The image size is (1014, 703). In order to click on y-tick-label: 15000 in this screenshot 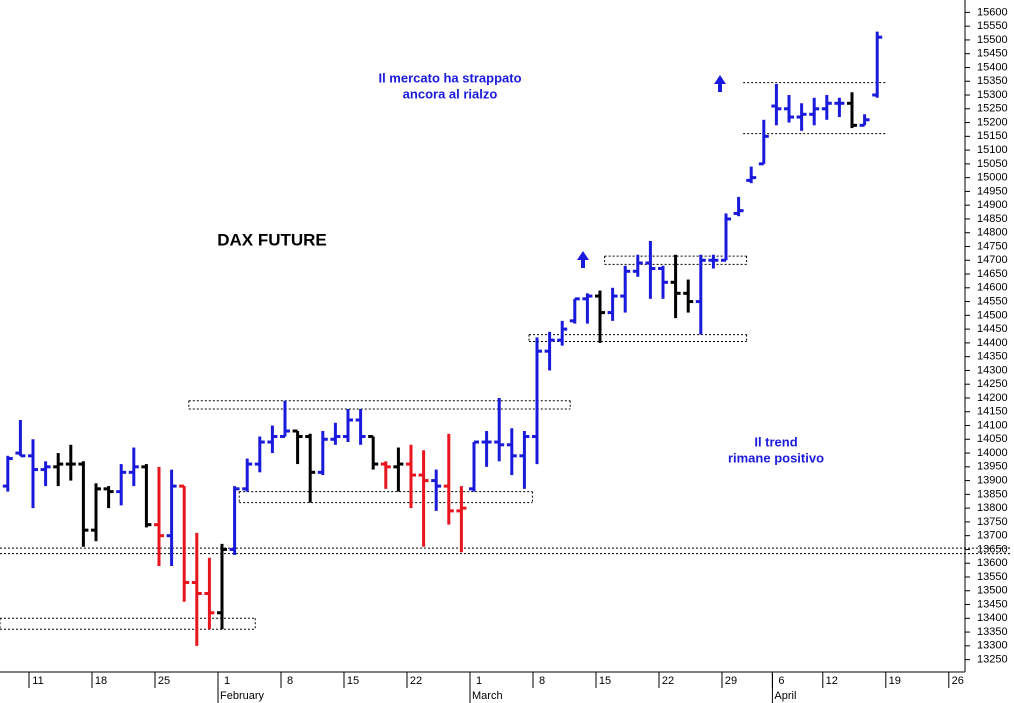, I will do `click(992, 178)`.